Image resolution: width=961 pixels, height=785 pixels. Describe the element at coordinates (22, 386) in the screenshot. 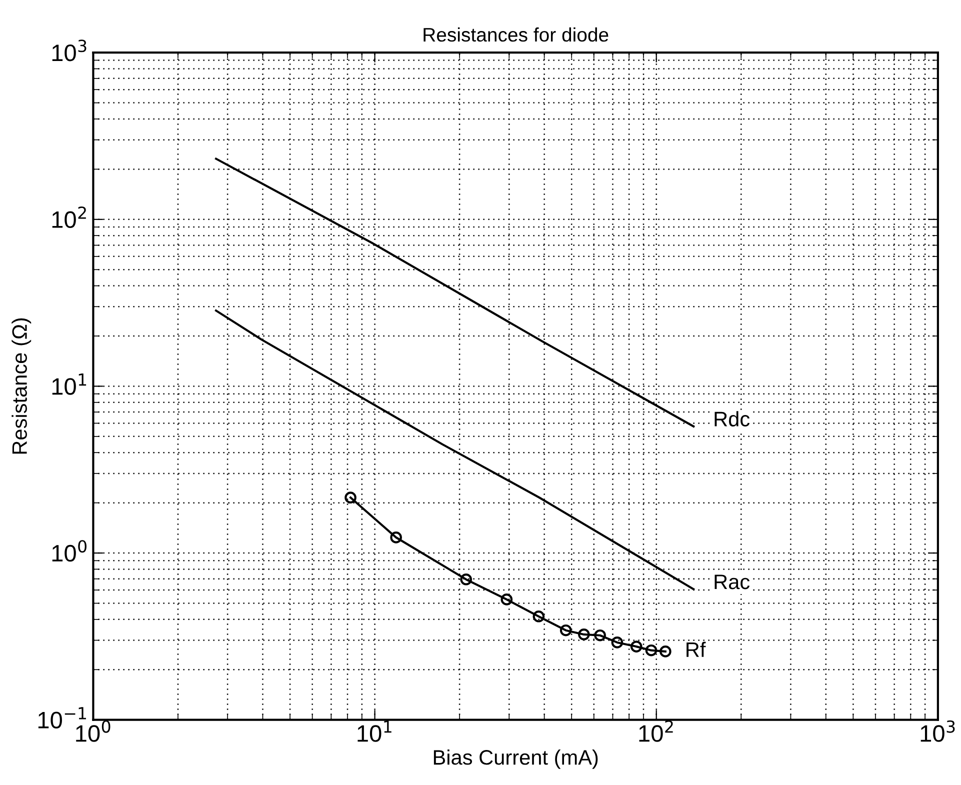

I see `y-axis-title: Resistance (Ω)` at that location.